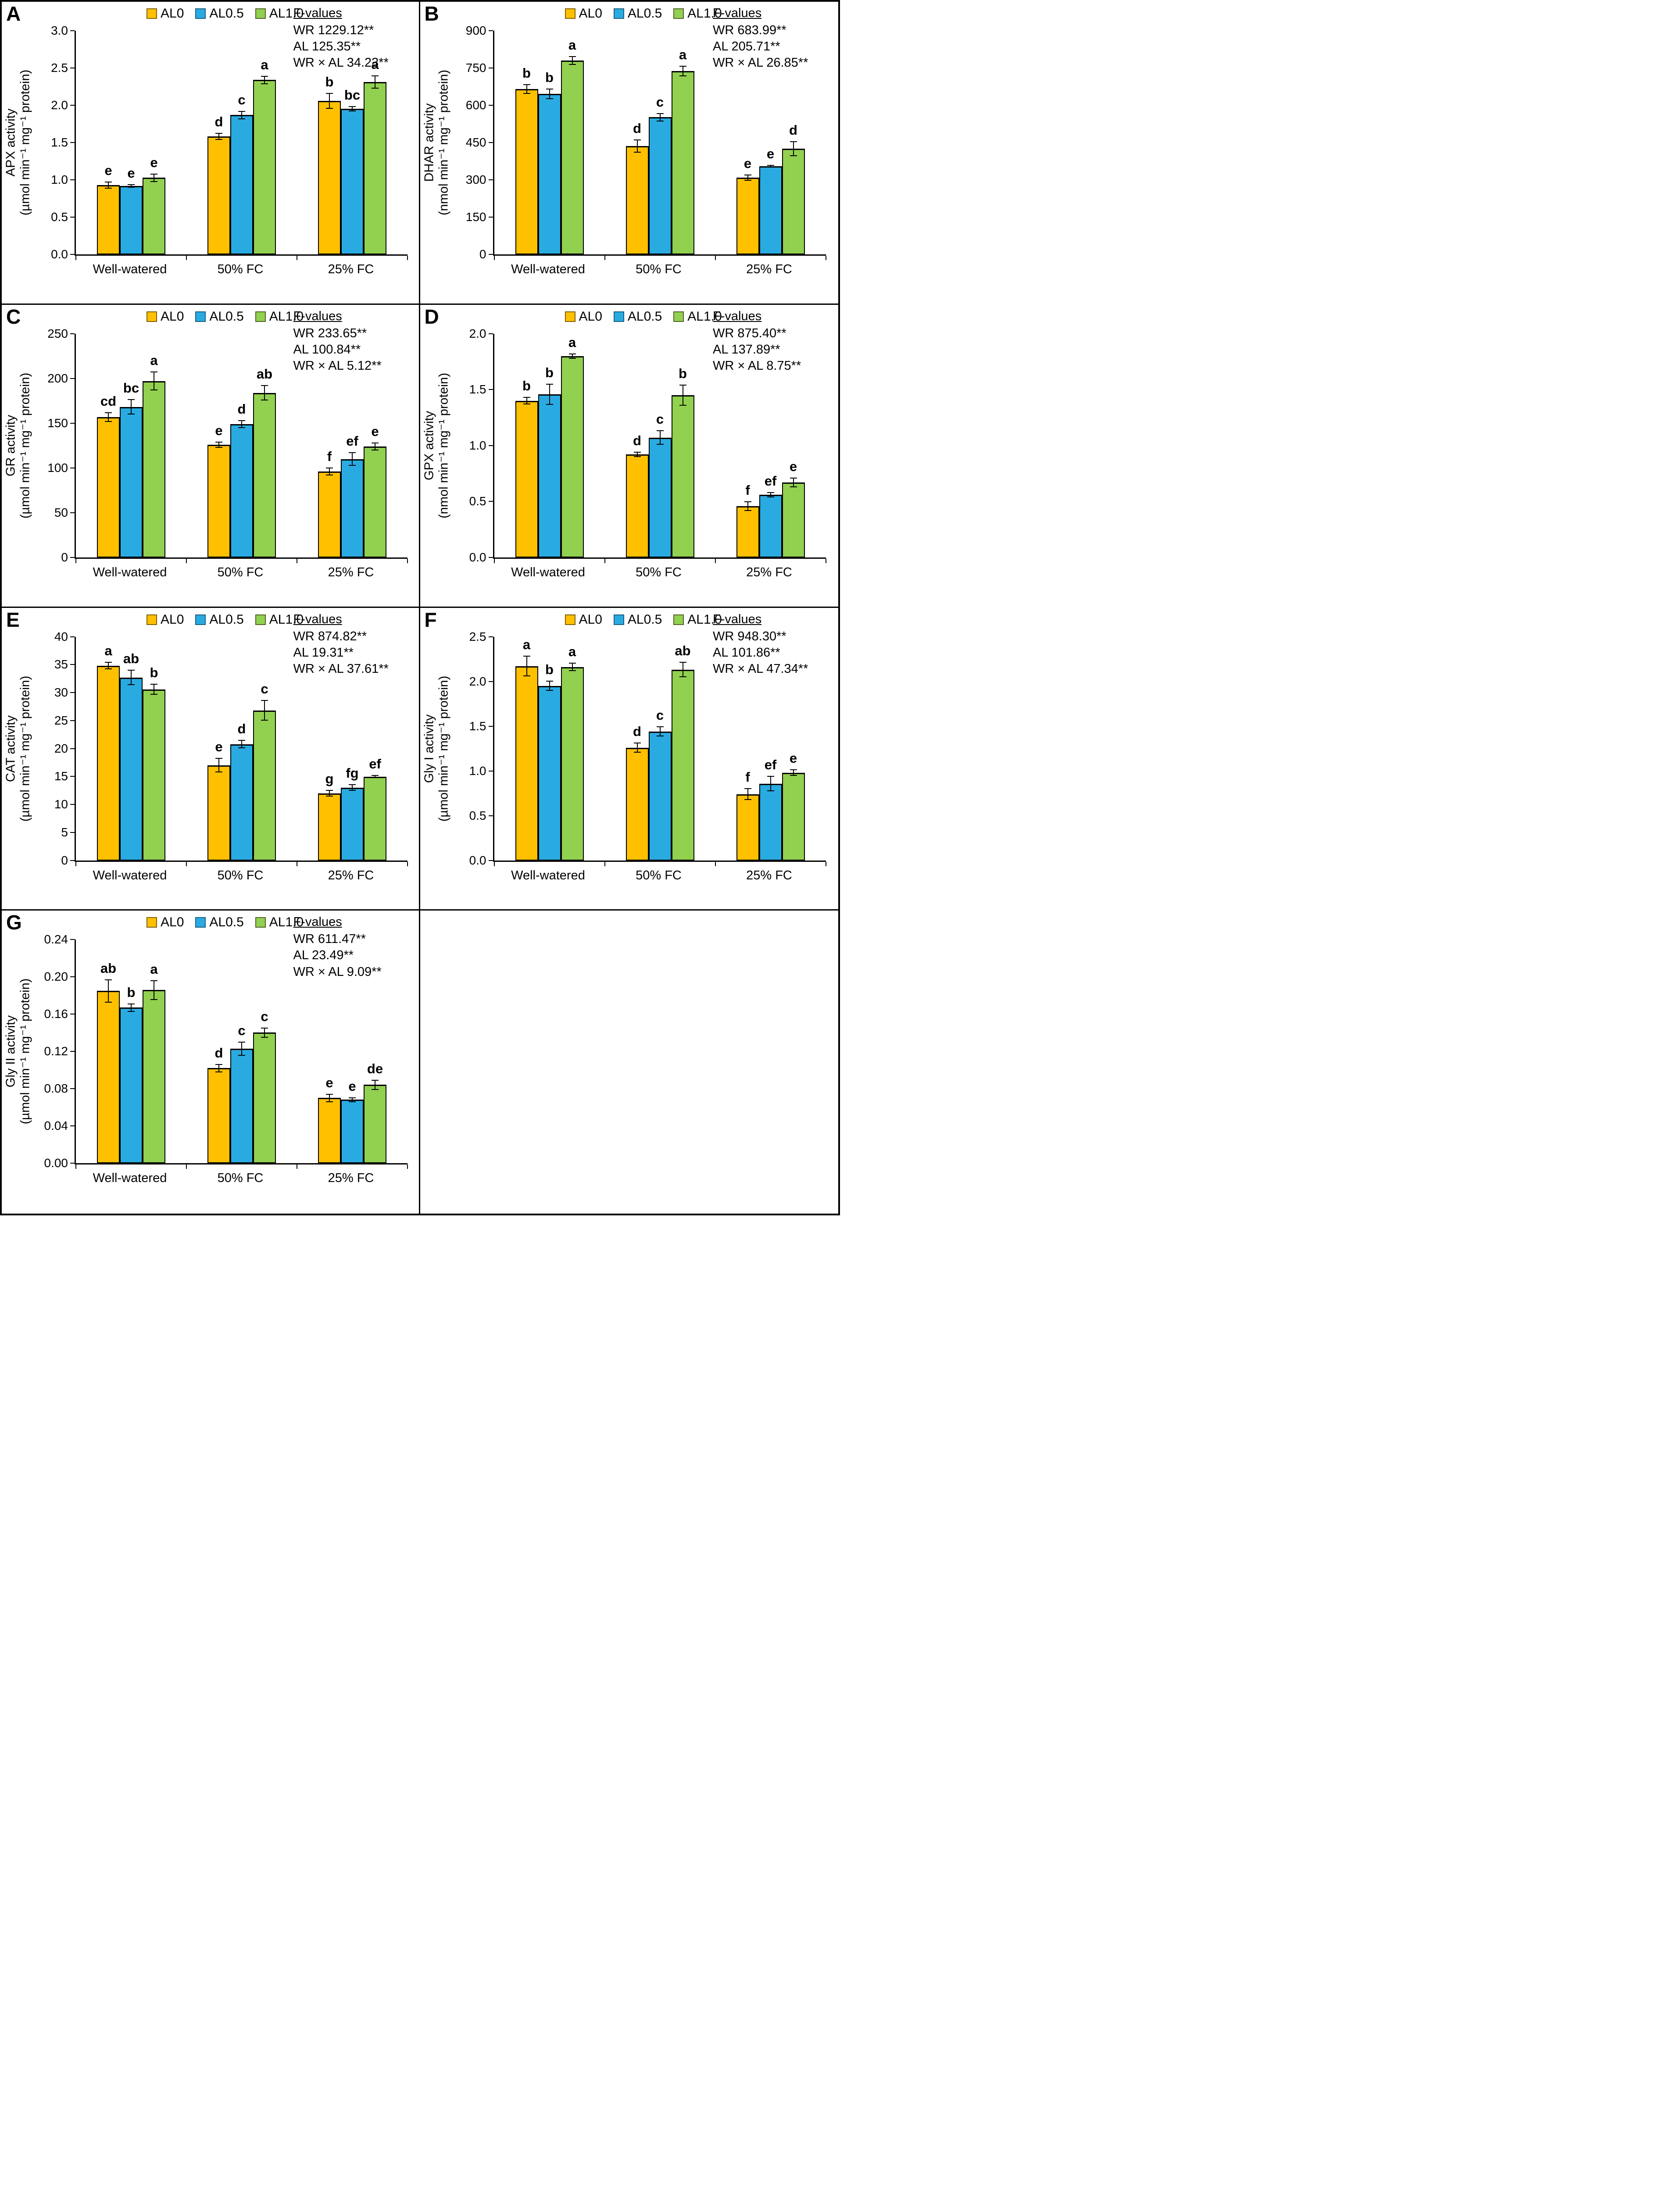 The image size is (1680, 2193). Describe the element at coordinates (477, 815) in the screenshot. I see `y-tick-label: 0.5` at that location.